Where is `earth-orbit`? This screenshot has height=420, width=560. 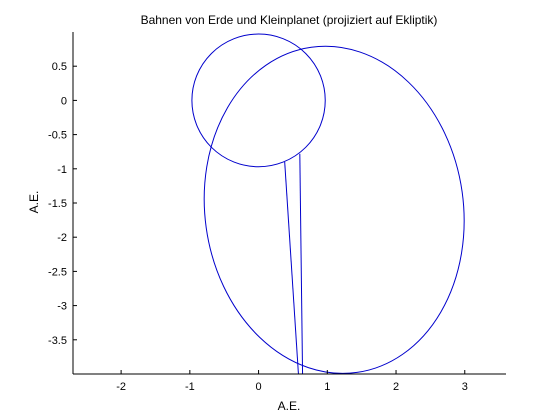 earth-orbit is located at coordinates (258, 100).